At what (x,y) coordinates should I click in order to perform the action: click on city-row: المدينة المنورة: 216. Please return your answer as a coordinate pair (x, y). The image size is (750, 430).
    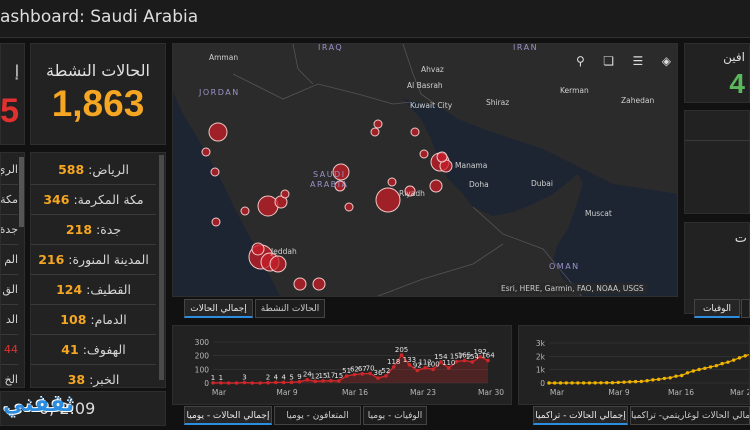
    Looking at the image, I should click on (93, 260).